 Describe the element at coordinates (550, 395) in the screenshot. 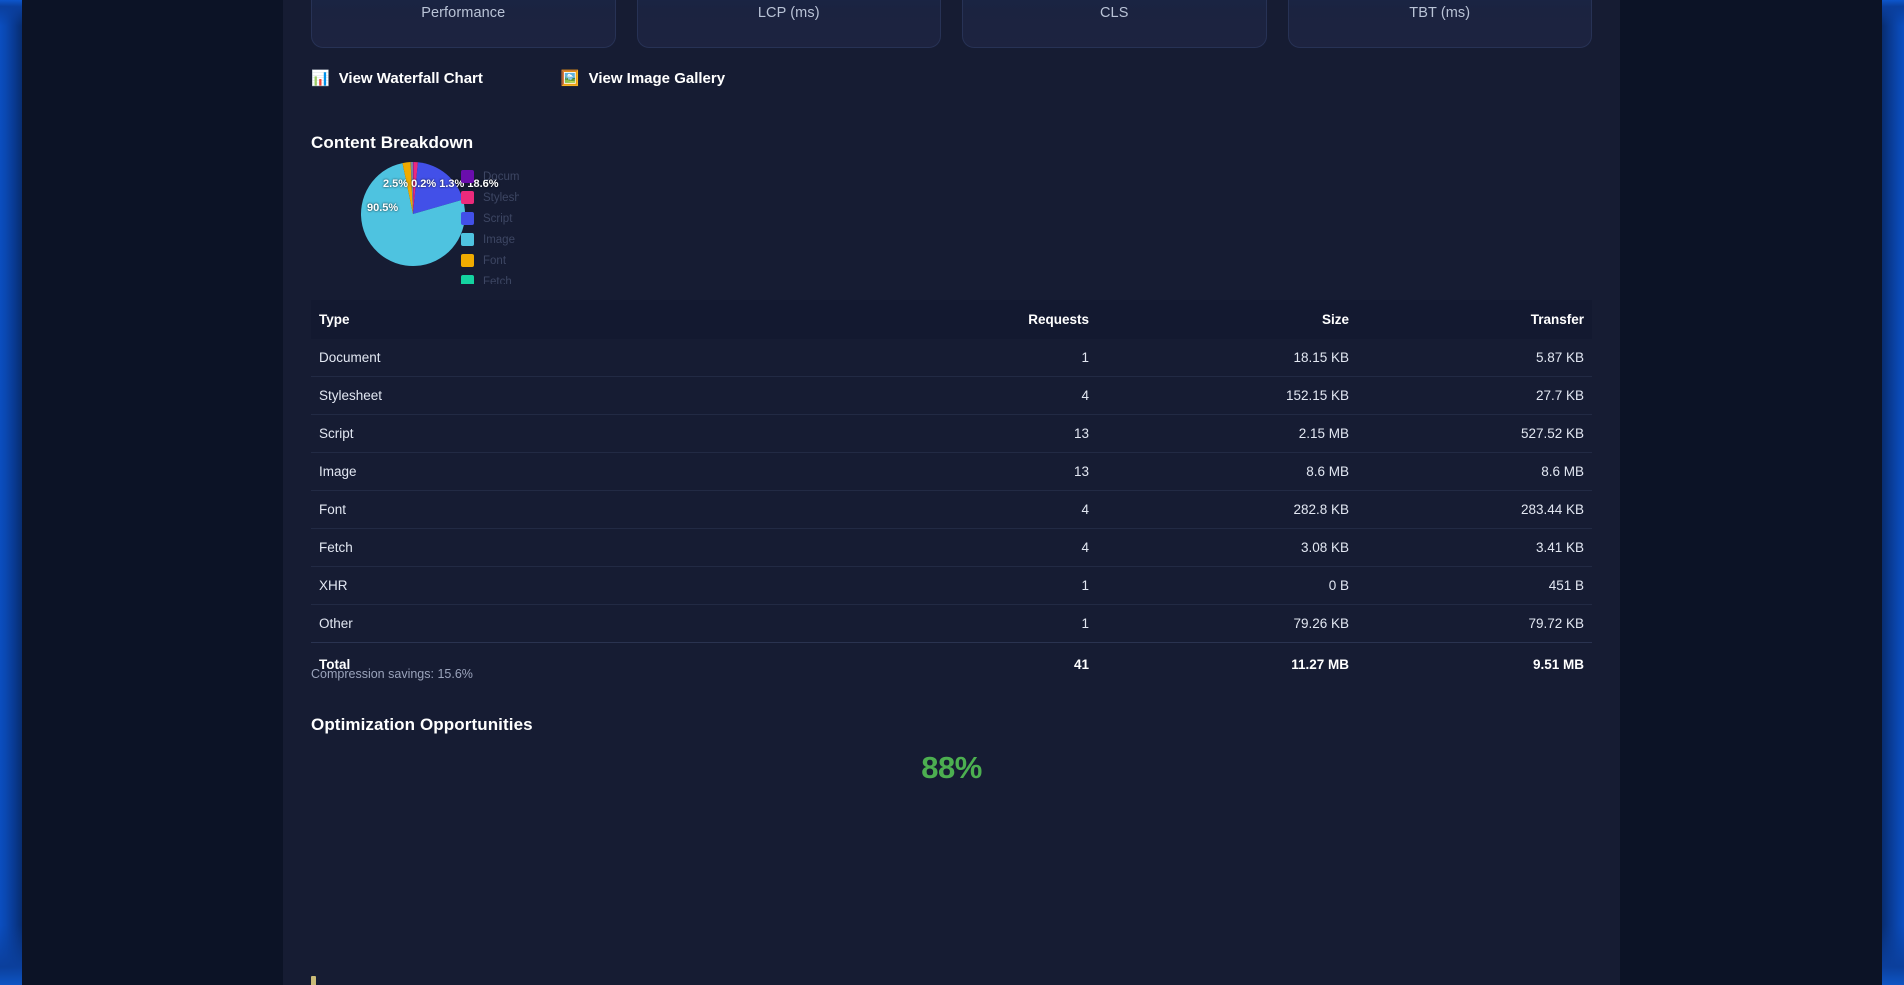

I see `cell-type: Stylesheet` at that location.